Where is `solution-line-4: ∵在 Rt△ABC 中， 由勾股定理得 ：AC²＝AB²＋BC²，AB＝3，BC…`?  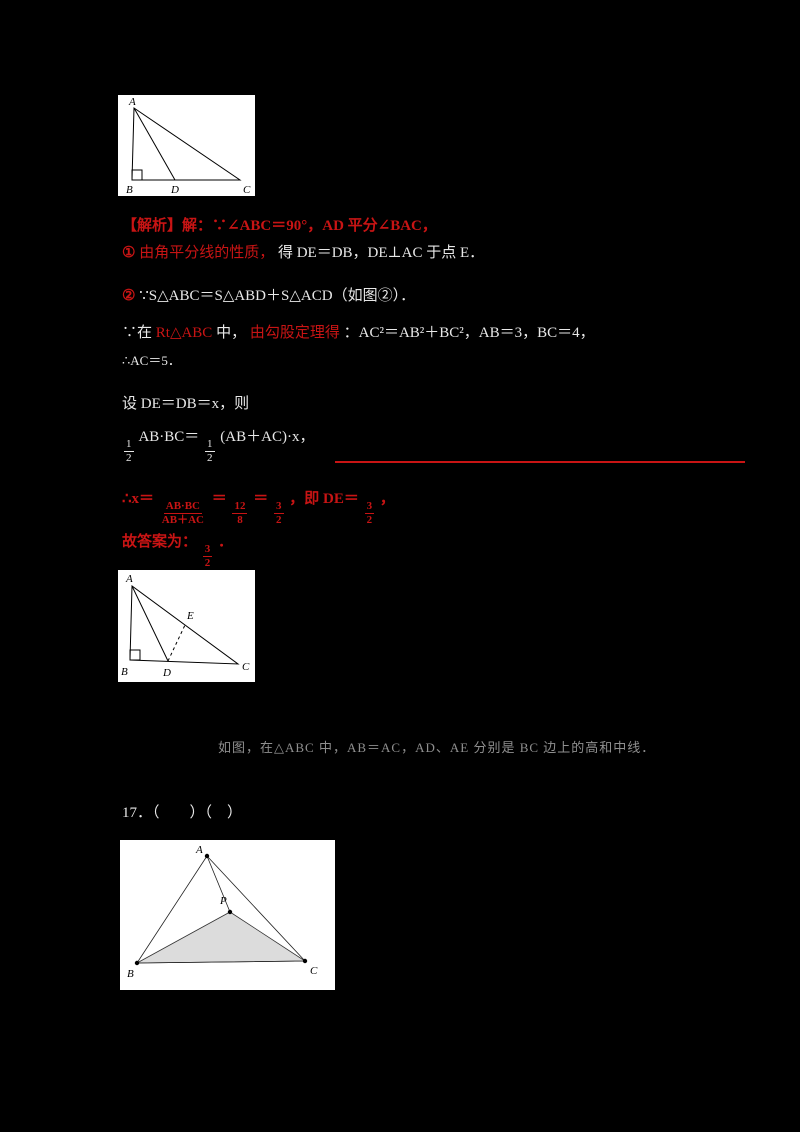 solution-line-4: ∵在 Rt△ABC 中， 由勾股定理得 ：AC²＝AB²＋BC²，AB＝3，BC… is located at coordinates (358, 333).